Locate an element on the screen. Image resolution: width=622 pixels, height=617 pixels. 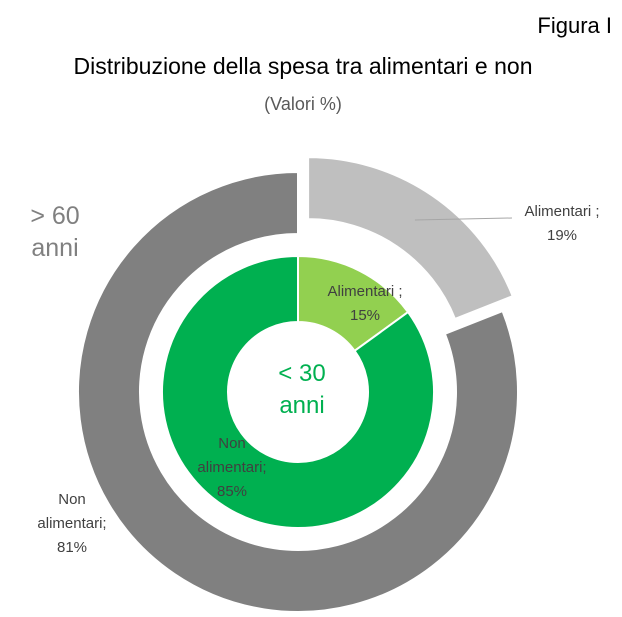
ring-name: > 60 anni is located at coordinates (55, 232).